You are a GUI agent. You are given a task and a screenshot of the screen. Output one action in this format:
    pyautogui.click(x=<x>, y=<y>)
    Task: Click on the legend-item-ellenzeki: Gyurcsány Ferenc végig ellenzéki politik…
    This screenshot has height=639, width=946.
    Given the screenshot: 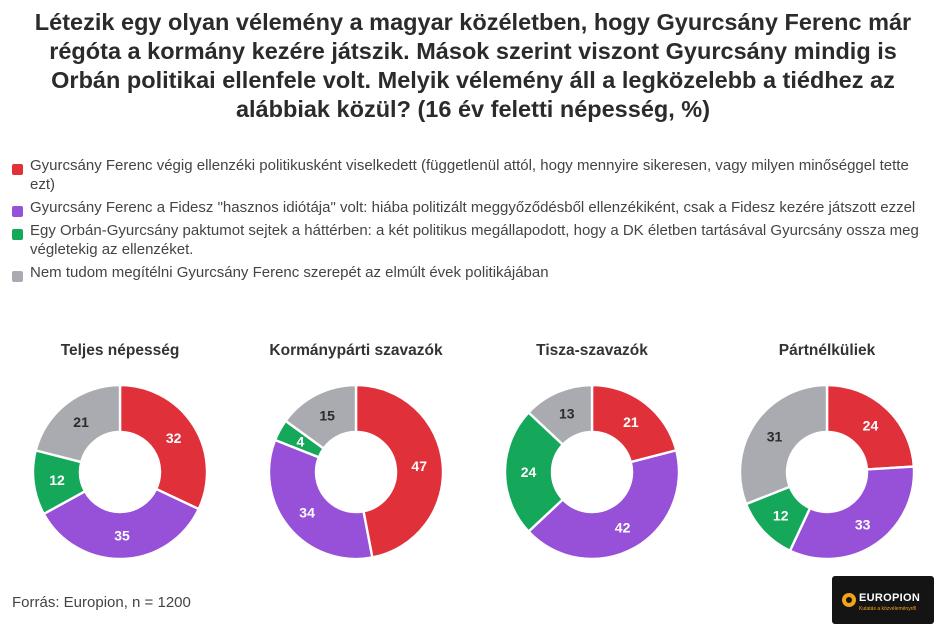 What is the action you would take?
    pyautogui.click(x=472, y=175)
    